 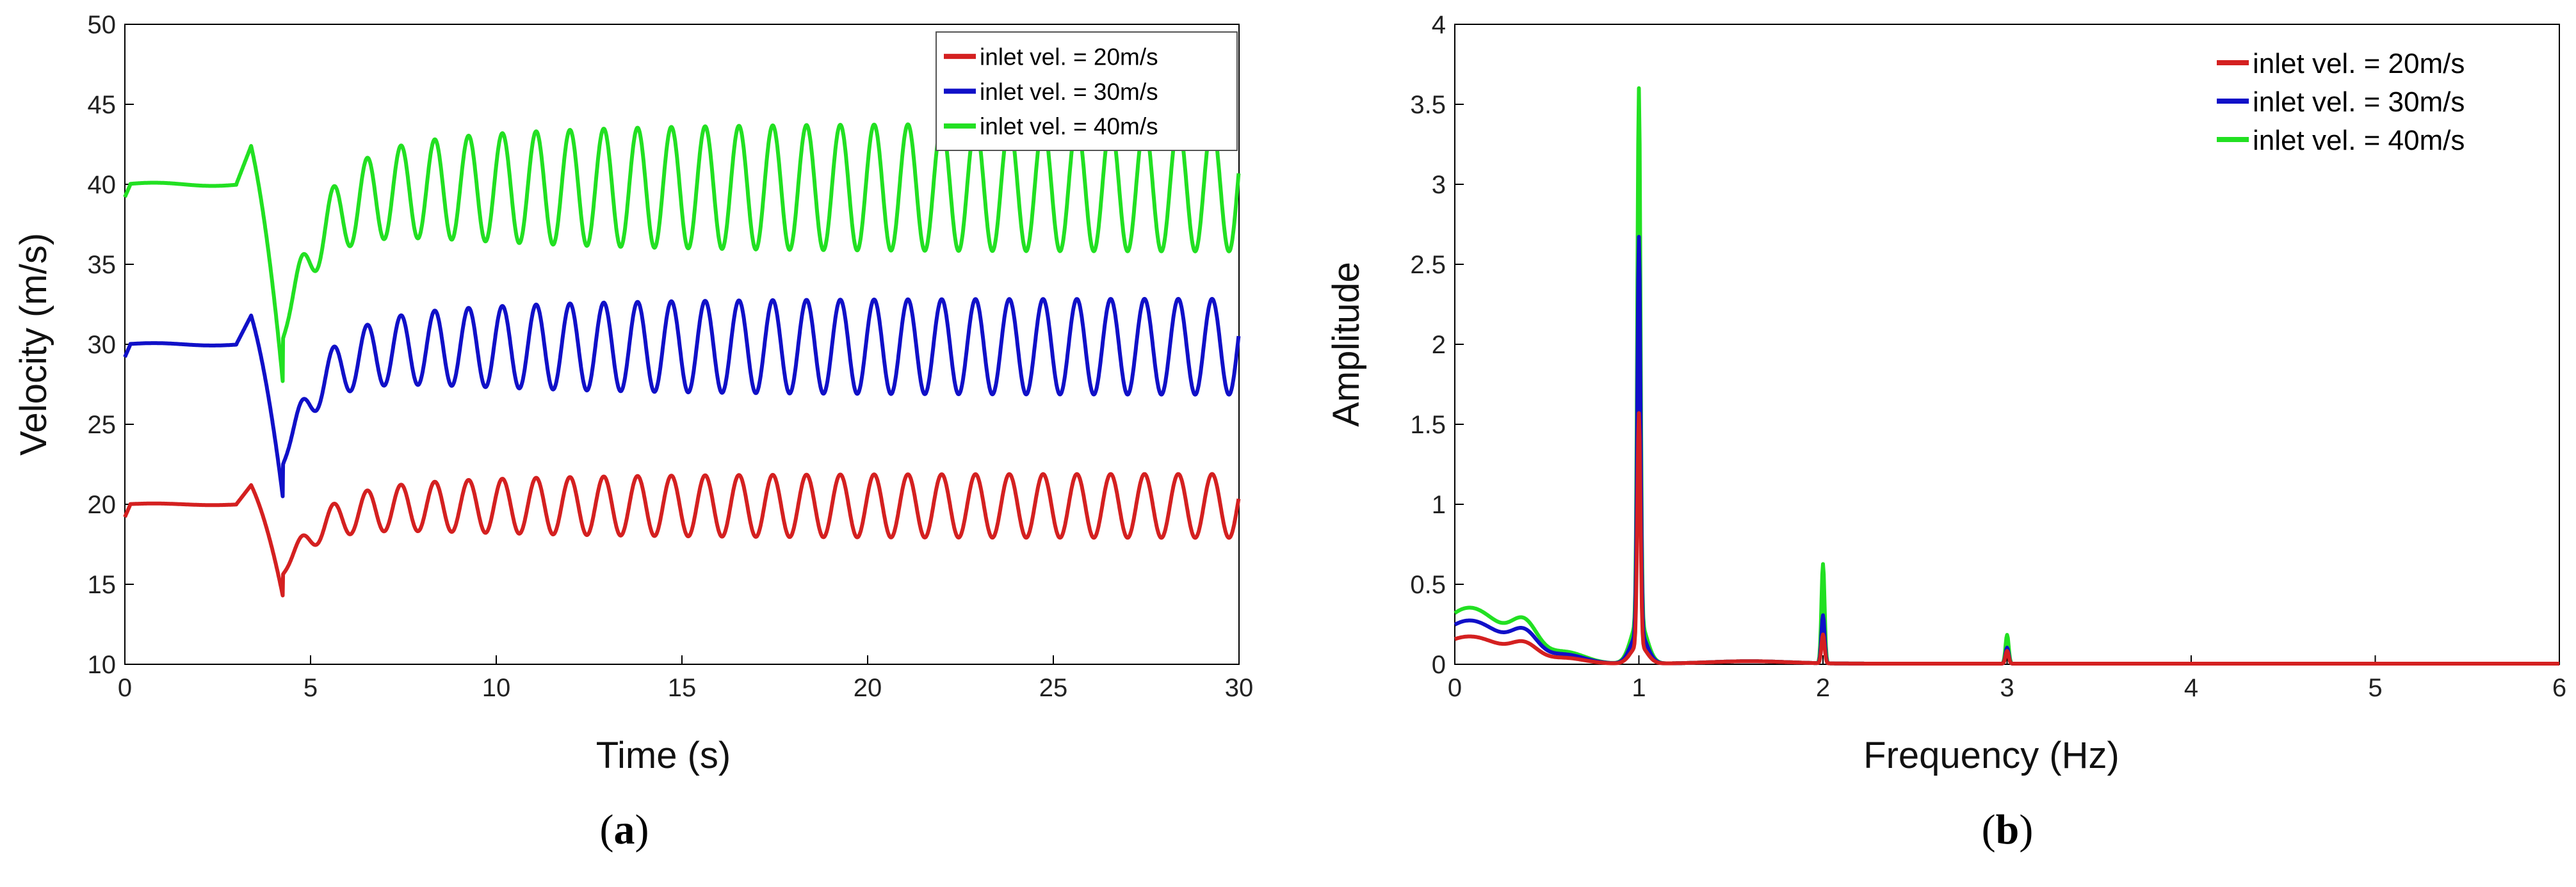 What do you see at coordinates (1991, 755) in the screenshot?
I see `chart-b-x-axis-label: Frequency (Hz)` at bounding box center [1991, 755].